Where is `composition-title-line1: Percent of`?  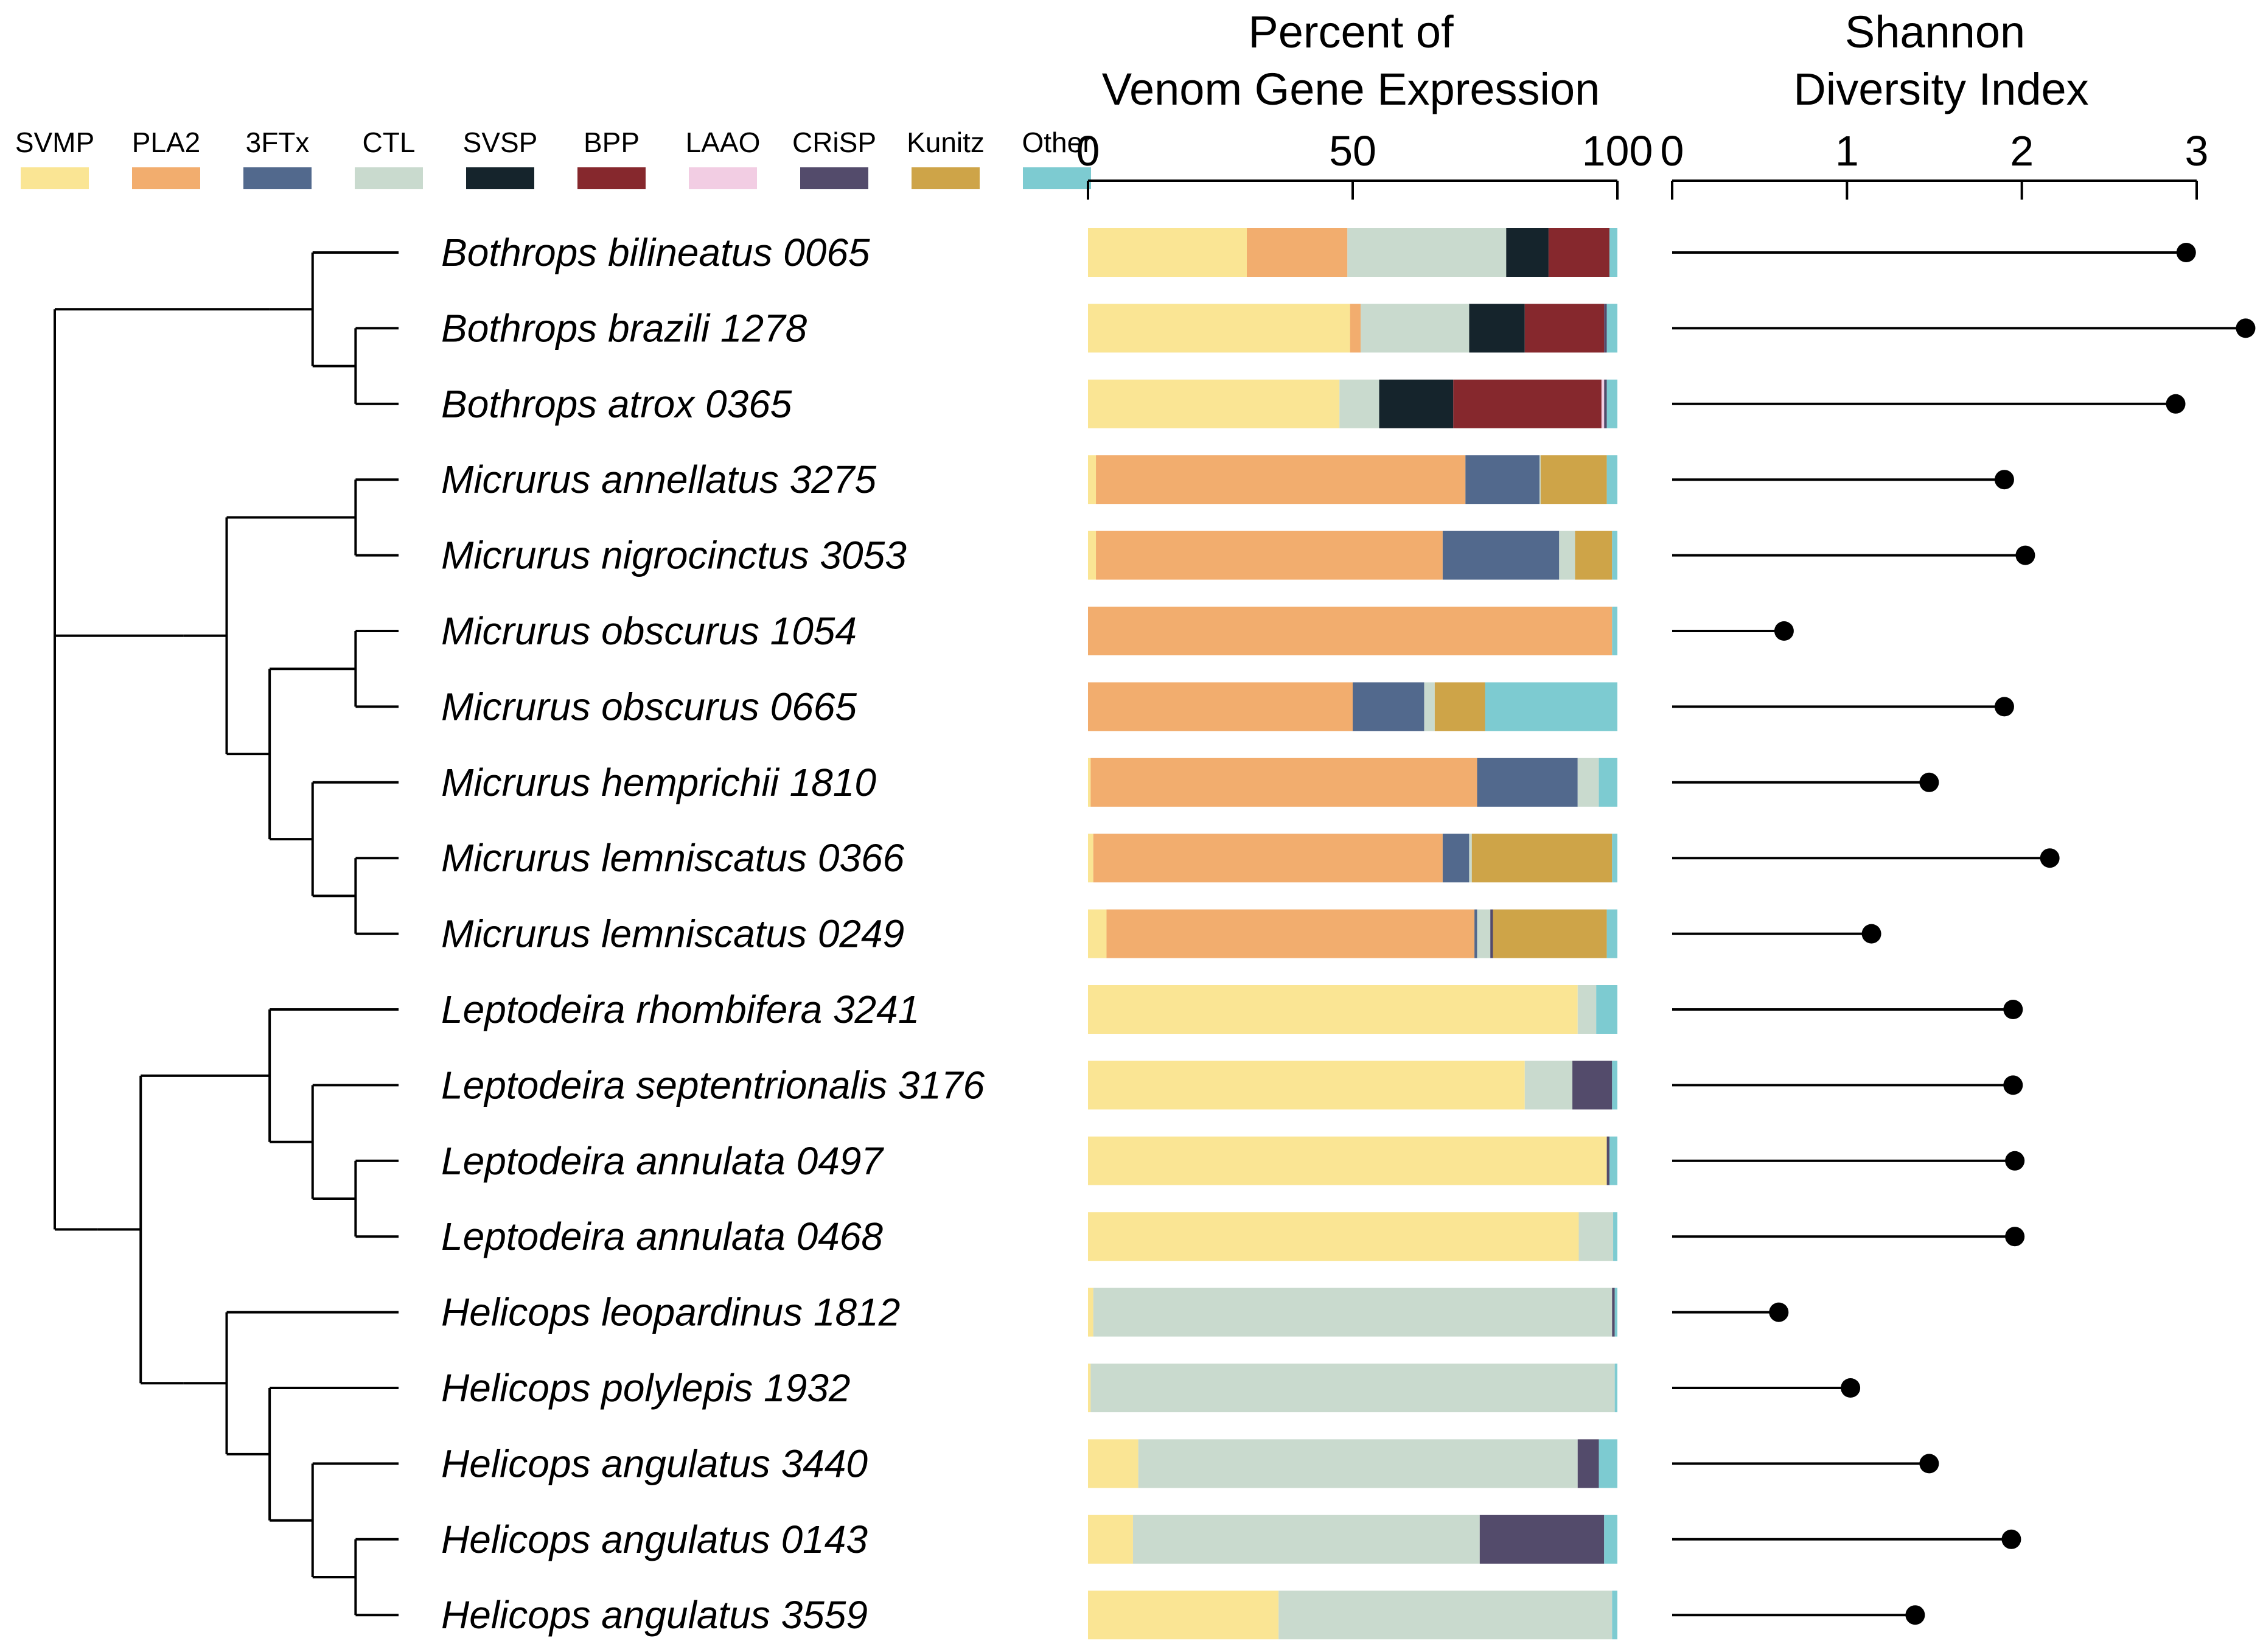 composition-title-line1: Percent of is located at coordinates (1351, 32).